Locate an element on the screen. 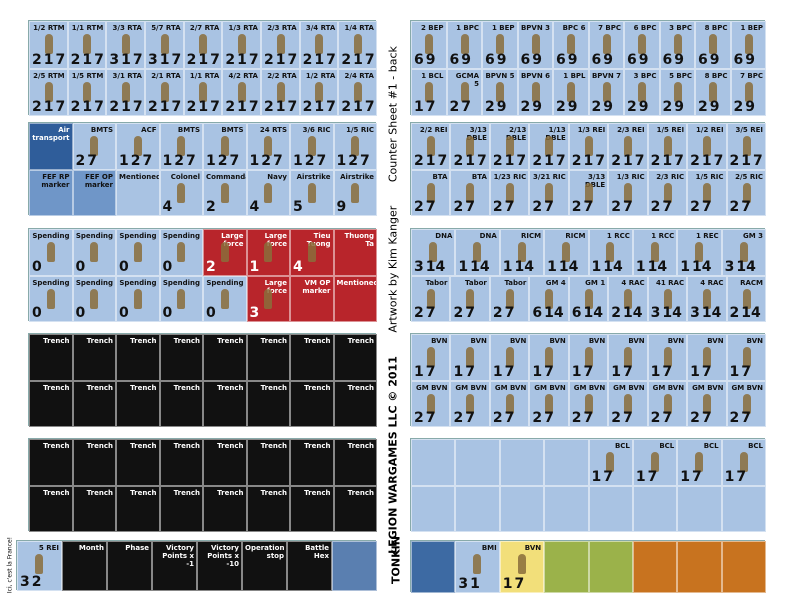  counter-label: 2/5 RIC is located at coordinates (749, 176).